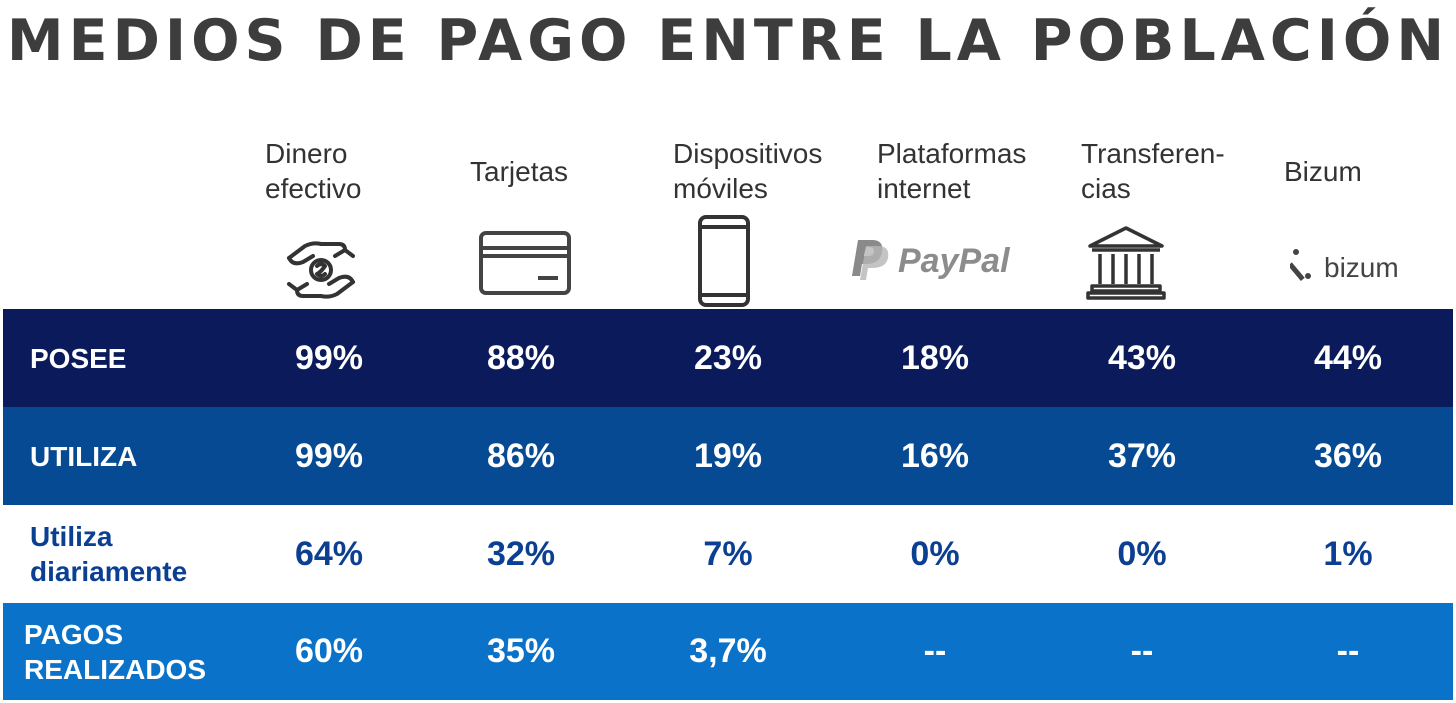 The image size is (1456, 703). I want to click on row-label: POSEE, so click(78, 358).